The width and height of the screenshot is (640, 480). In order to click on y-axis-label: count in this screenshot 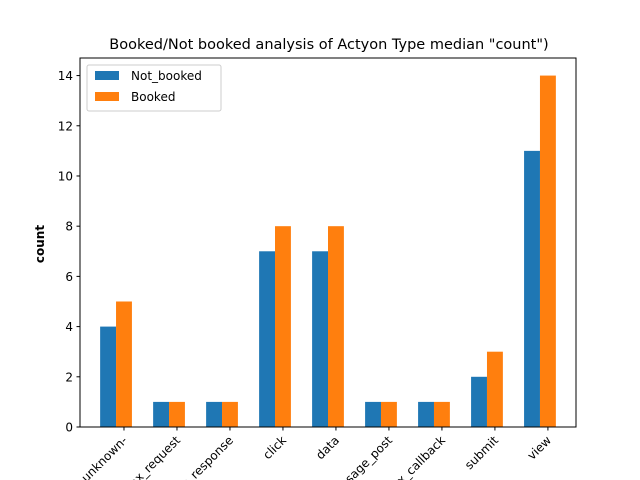, I will do `click(40, 244)`.